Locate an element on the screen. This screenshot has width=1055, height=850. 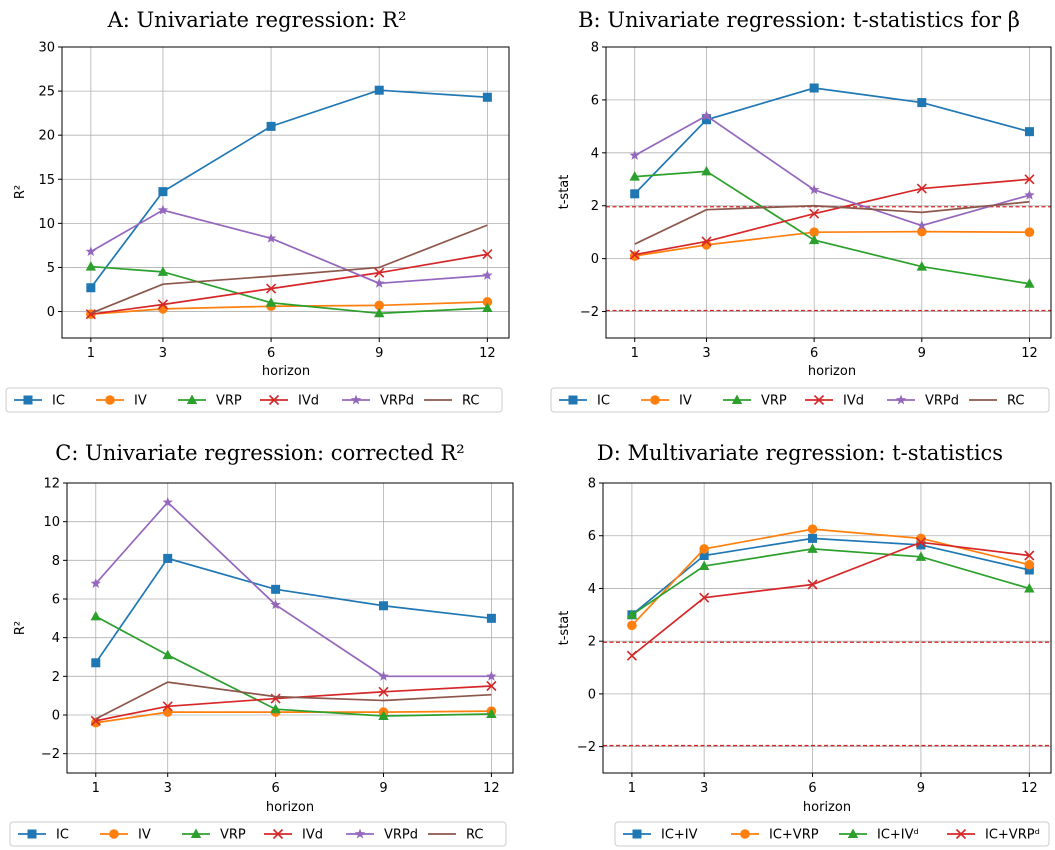
panel-c-axes-frame is located at coordinates (290, 628).